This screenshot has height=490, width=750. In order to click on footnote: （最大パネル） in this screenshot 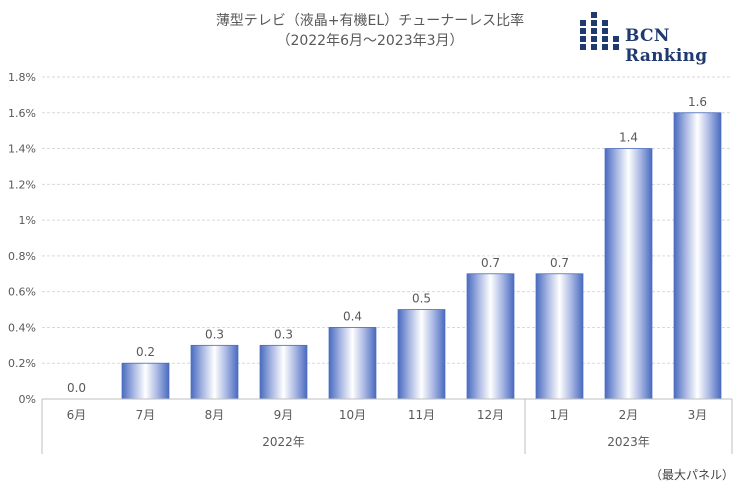, I will do `click(691, 475)`.